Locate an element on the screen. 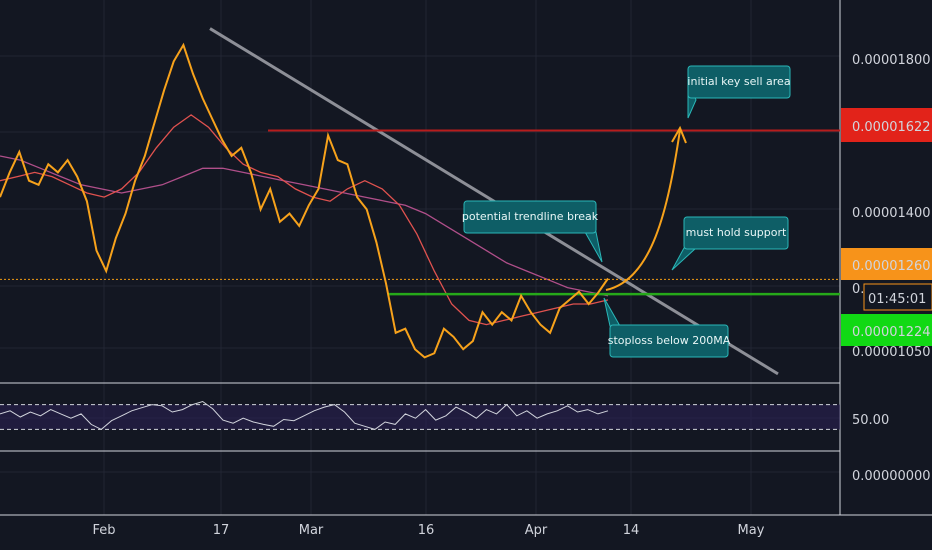 The image size is (932, 550). callout-must-hold: must hold support is located at coordinates (730, 243).